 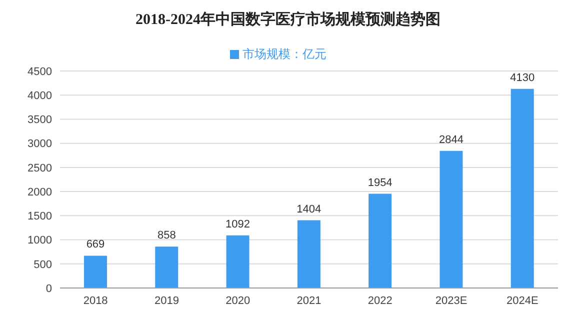 I want to click on data-label: 4130, so click(x=522, y=78).